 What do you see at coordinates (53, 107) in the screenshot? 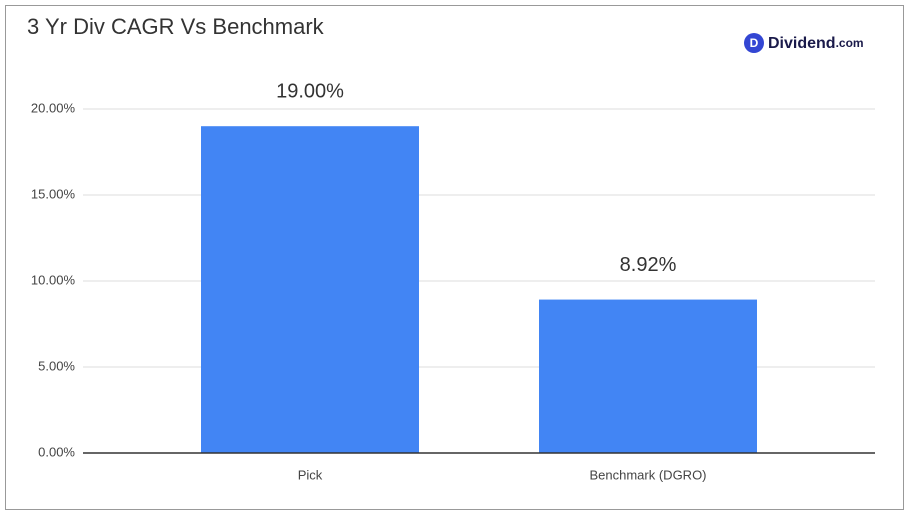
I see `y-tick-label: 20.00%` at bounding box center [53, 107].